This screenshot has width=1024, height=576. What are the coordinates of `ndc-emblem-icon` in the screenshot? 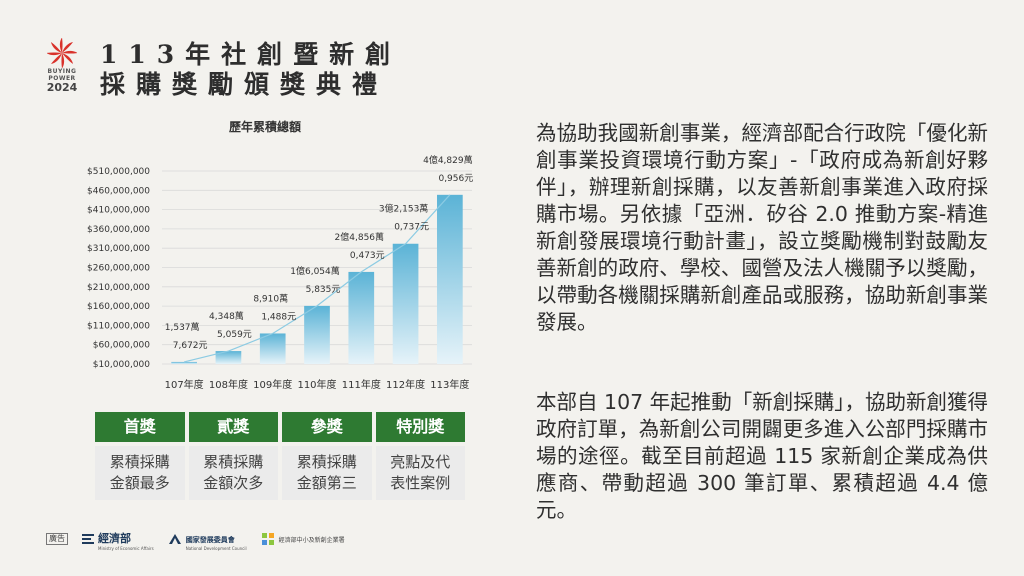 It's located at (174, 539).